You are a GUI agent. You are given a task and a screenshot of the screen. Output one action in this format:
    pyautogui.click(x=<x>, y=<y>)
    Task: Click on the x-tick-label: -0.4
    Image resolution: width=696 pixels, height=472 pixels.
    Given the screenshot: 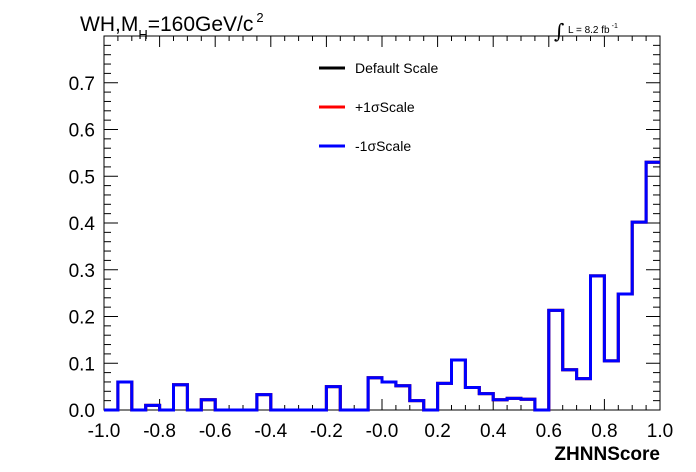 What is the action you would take?
    pyautogui.click(x=270, y=431)
    